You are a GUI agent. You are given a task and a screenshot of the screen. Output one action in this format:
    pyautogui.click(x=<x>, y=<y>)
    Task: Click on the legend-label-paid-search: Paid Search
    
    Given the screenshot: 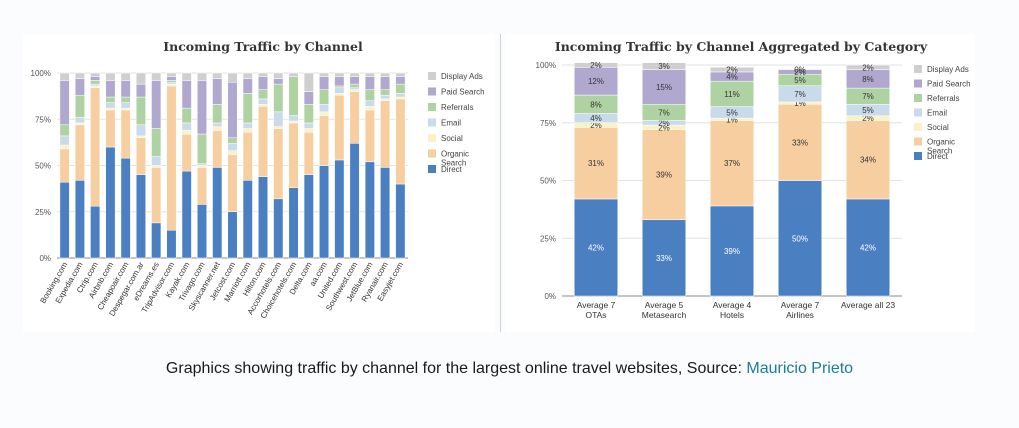 What is the action you would take?
    pyautogui.click(x=949, y=84)
    